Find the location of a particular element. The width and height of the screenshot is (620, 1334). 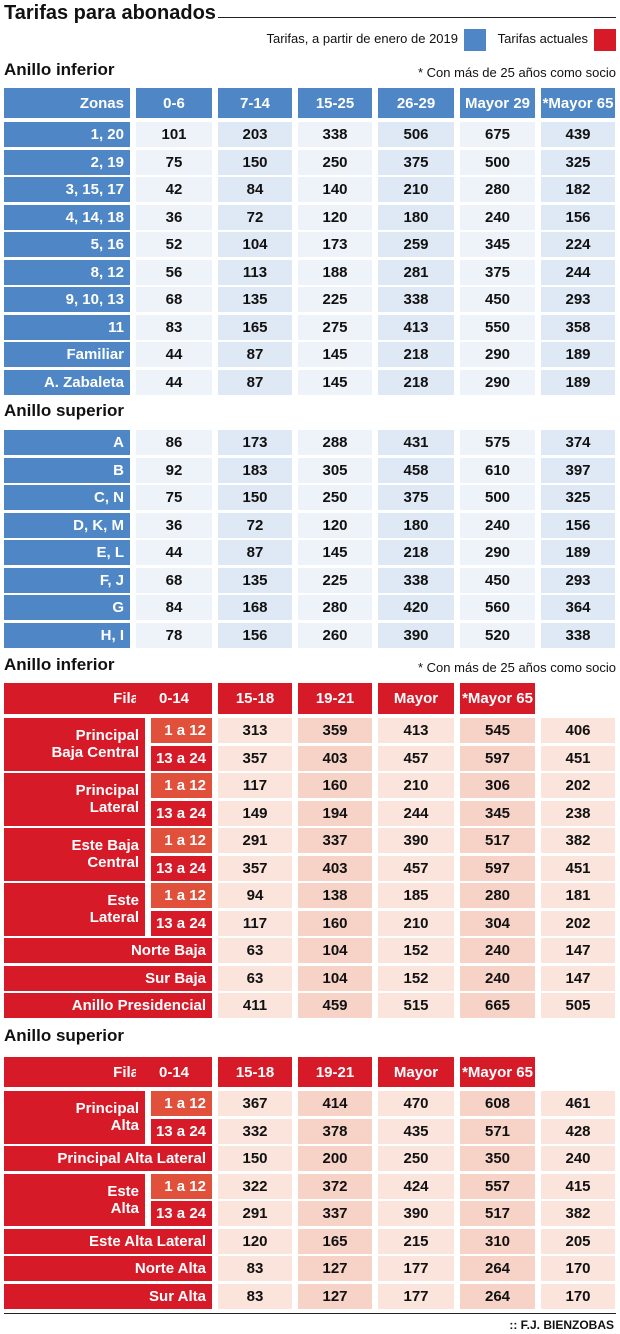

value-cell: 290 is located at coordinates (497, 552).